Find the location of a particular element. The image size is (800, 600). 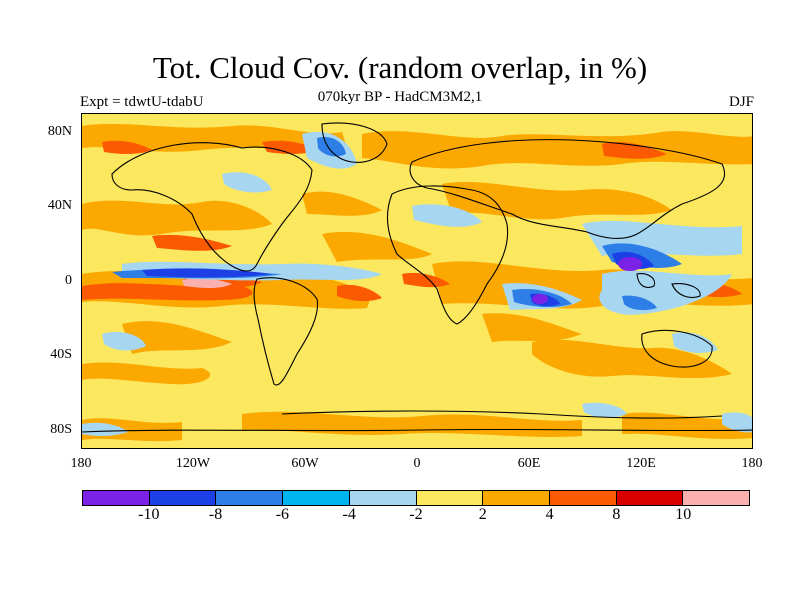

color-bar is located at coordinates (416, 498).